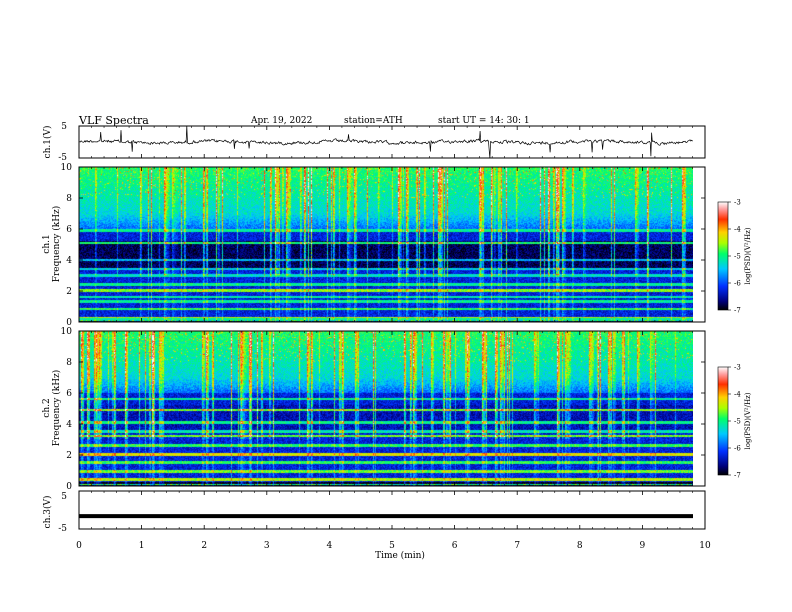  What do you see at coordinates (47, 407) in the screenshot?
I see `ch2-spectrogram-ylabel-channel: ch.2` at bounding box center [47, 407].